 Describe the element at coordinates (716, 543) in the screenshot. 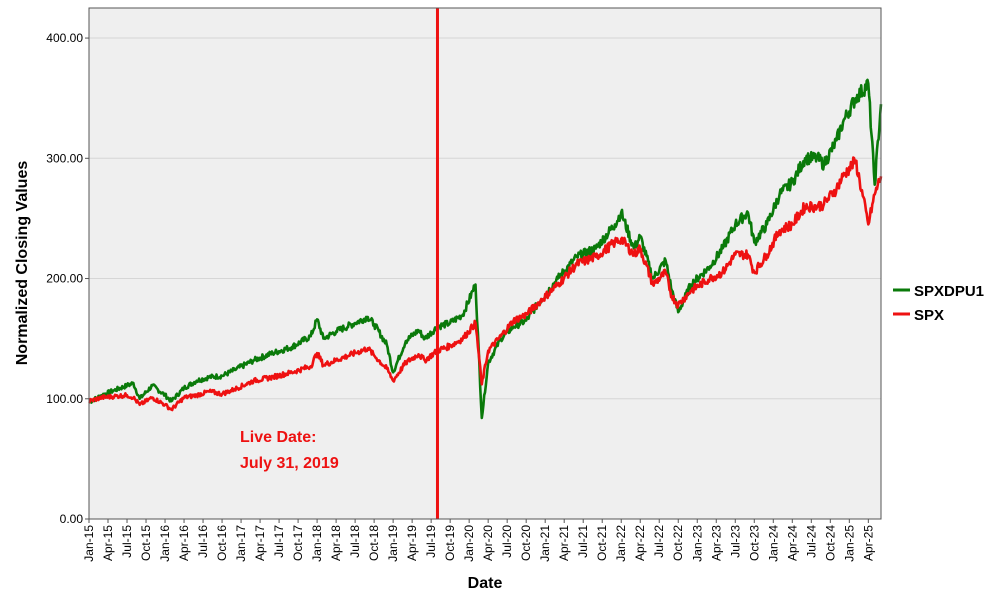

I see `x-tick-label: Apr-23` at that location.